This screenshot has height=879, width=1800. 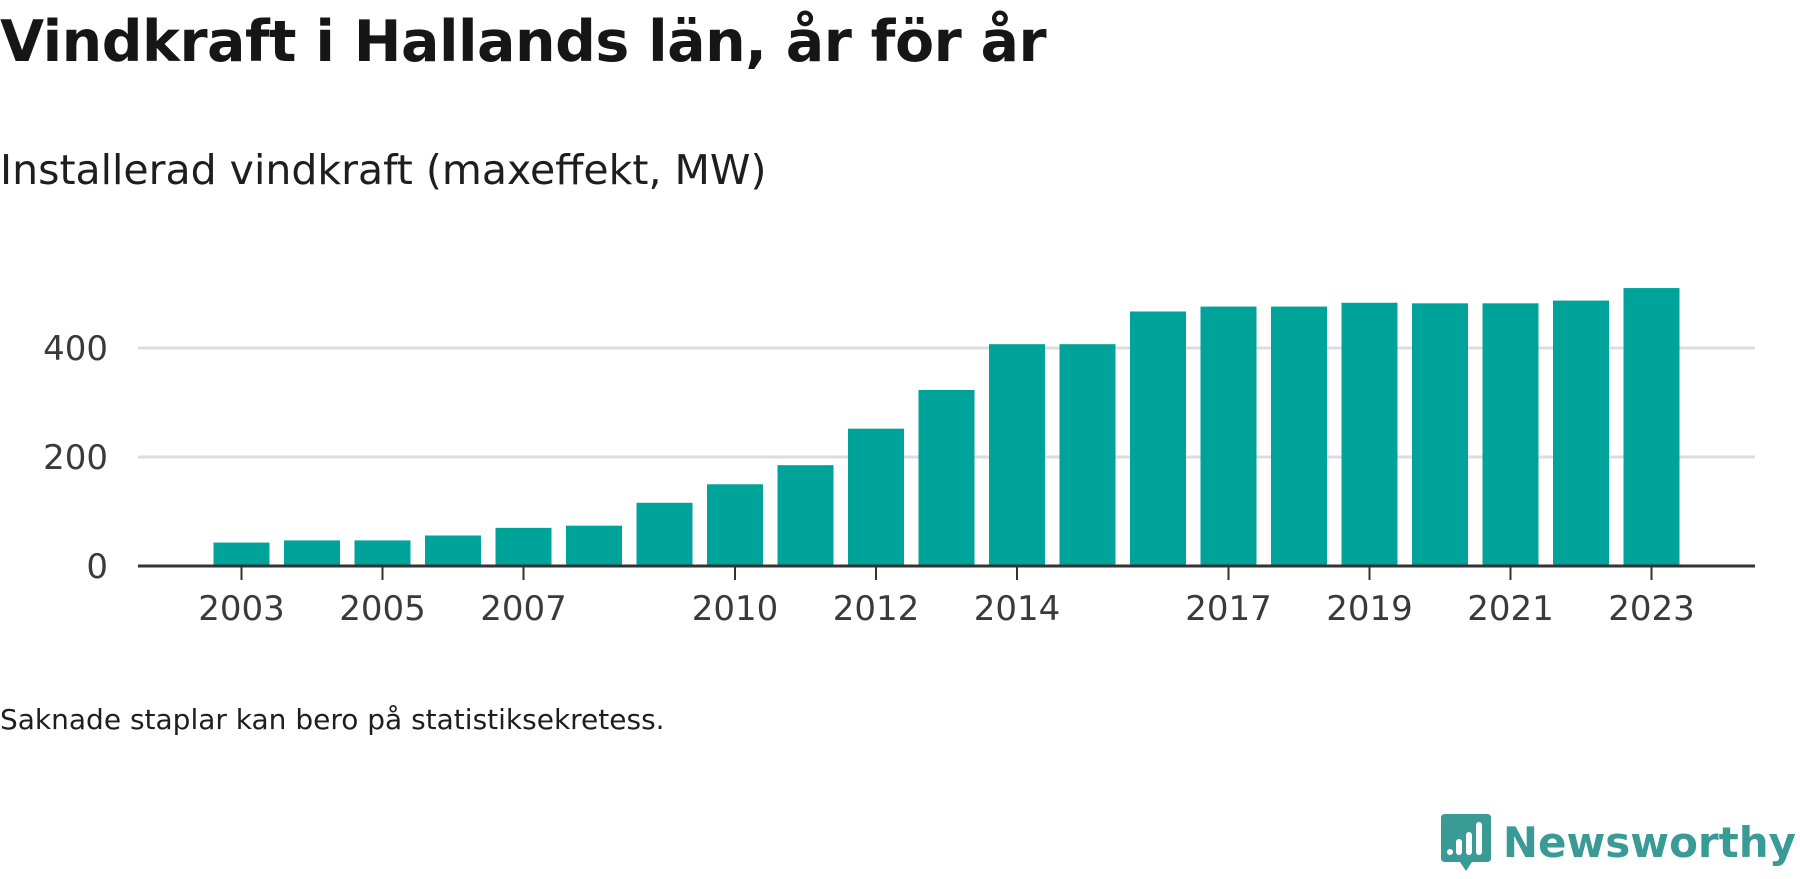 What do you see at coordinates (1510, 609) in the screenshot?
I see `x-tick-label: 2021` at bounding box center [1510, 609].